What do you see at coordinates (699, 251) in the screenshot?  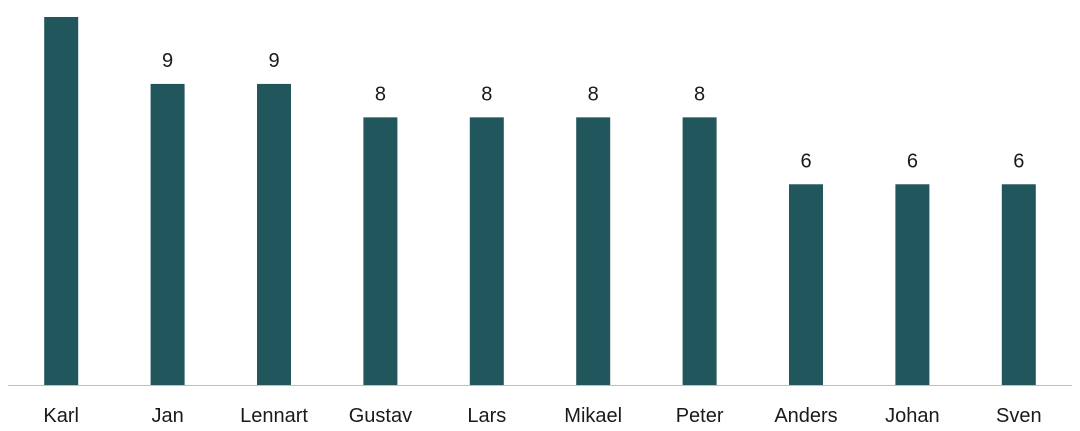 I see `bar-peter` at bounding box center [699, 251].